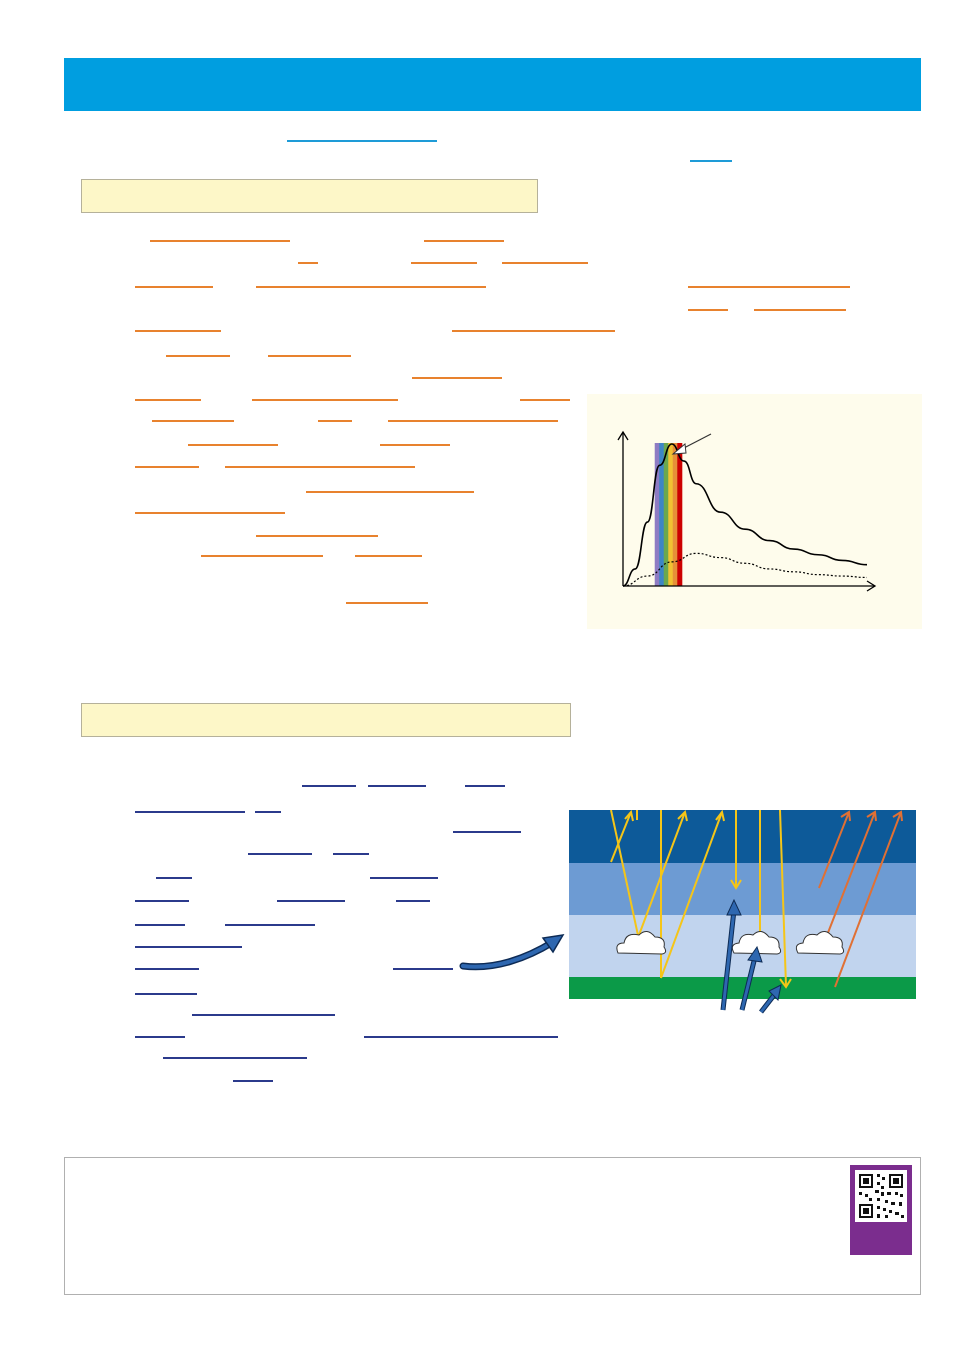 The image size is (954, 1350). I want to click on title-banner, so click(492, 84).